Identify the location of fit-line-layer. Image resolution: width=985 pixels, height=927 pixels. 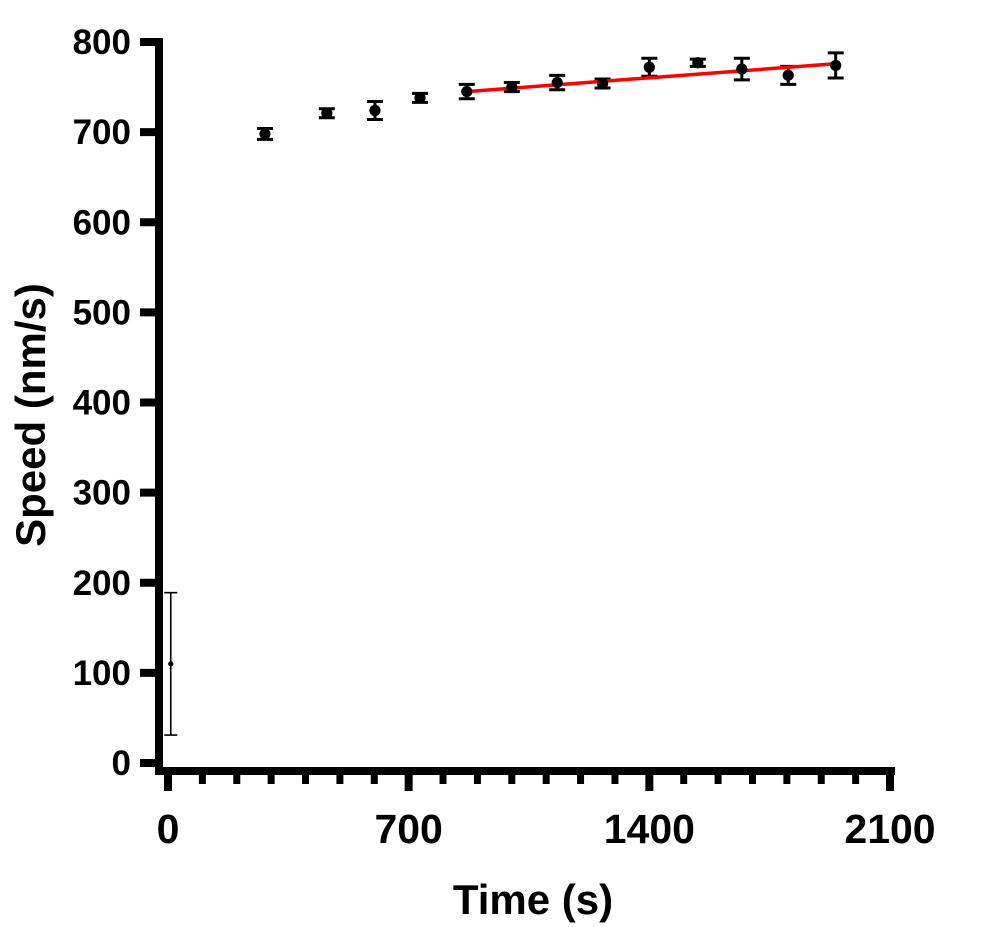
(651, 77).